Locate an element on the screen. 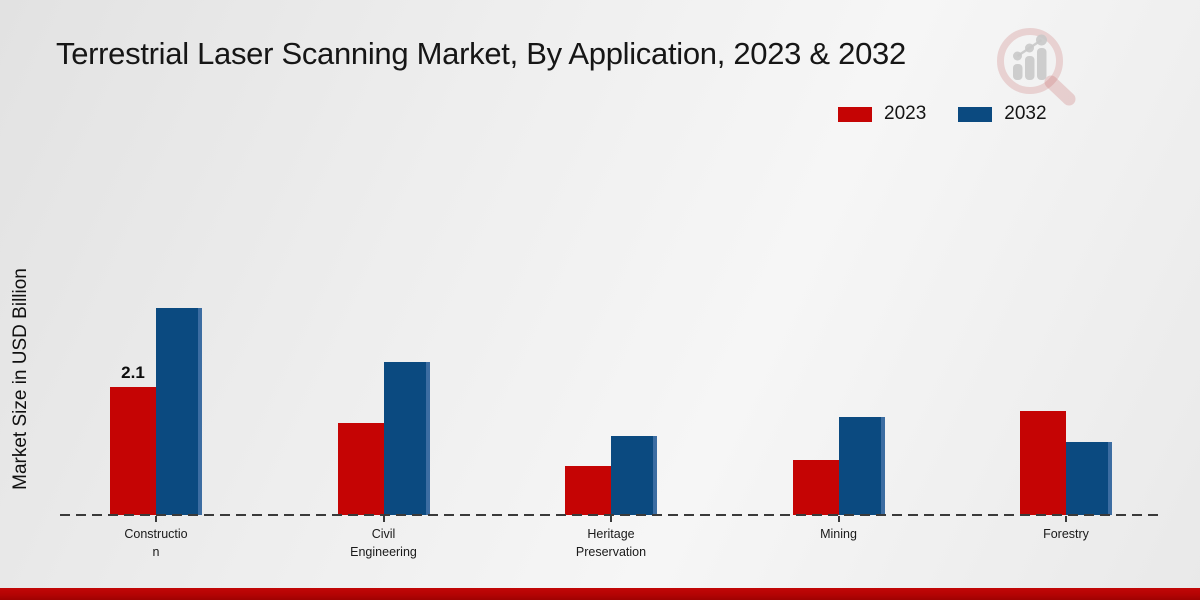  category-label-construction: Constructio n is located at coordinates (156, 543).